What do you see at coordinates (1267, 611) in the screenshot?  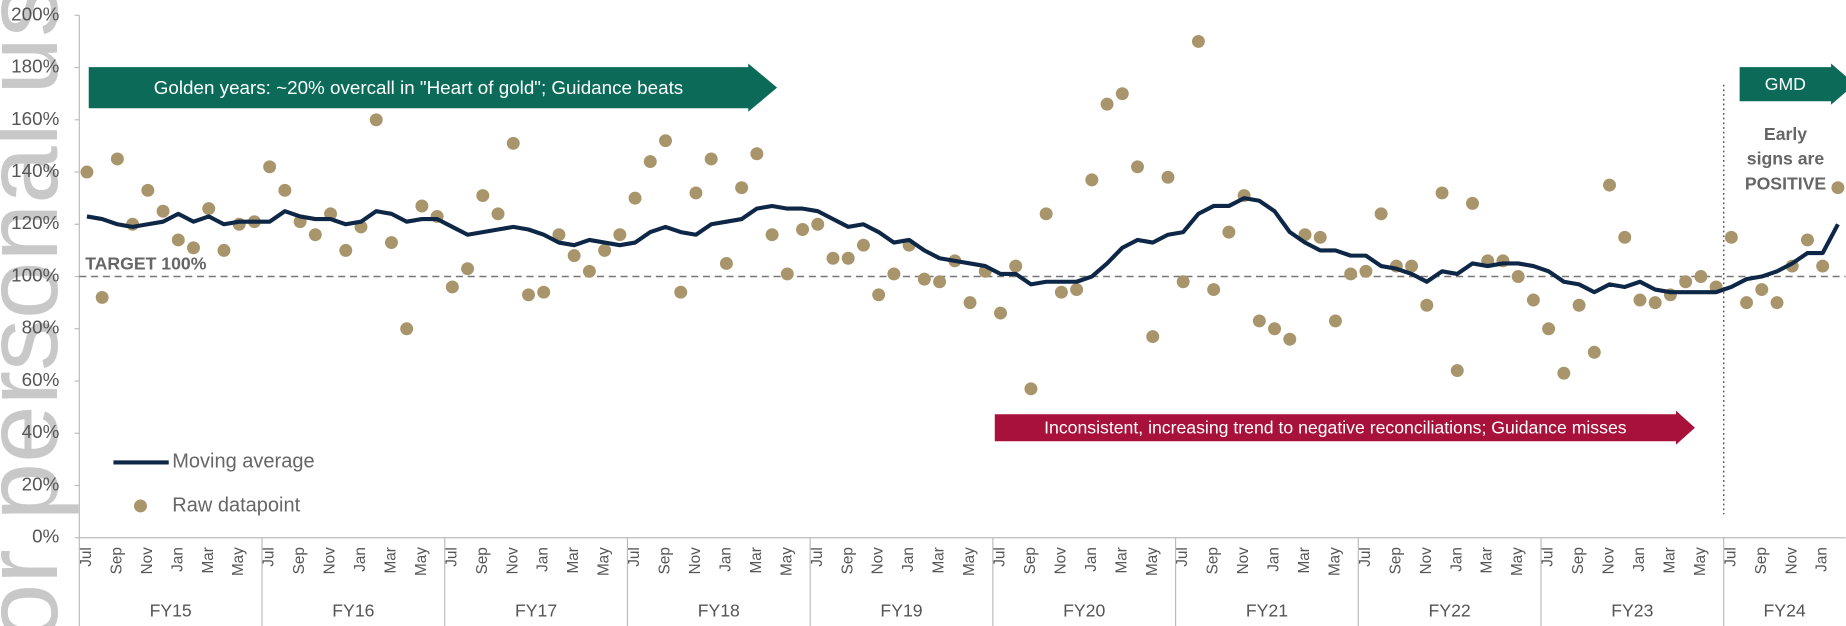 I see `fy-label: FY21` at bounding box center [1267, 611].